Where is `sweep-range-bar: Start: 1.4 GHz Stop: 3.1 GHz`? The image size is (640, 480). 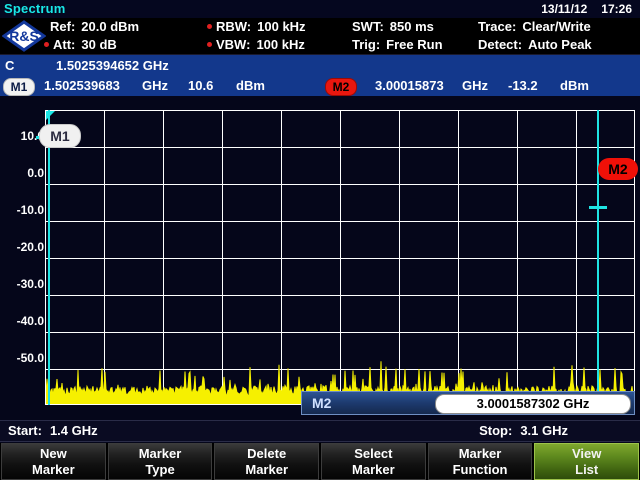
sweep-range-bar: Start: 1.4 GHz Stop: 3.1 GHz is located at coordinates (320, 431).